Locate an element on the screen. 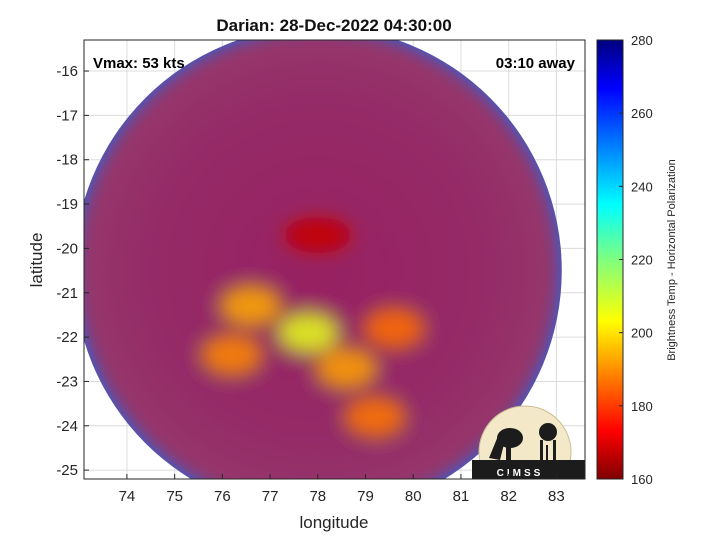 The image size is (720, 540). colorbar-ticks: 160 180 200 220 240 260 280 is located at coordinates (636, 260).